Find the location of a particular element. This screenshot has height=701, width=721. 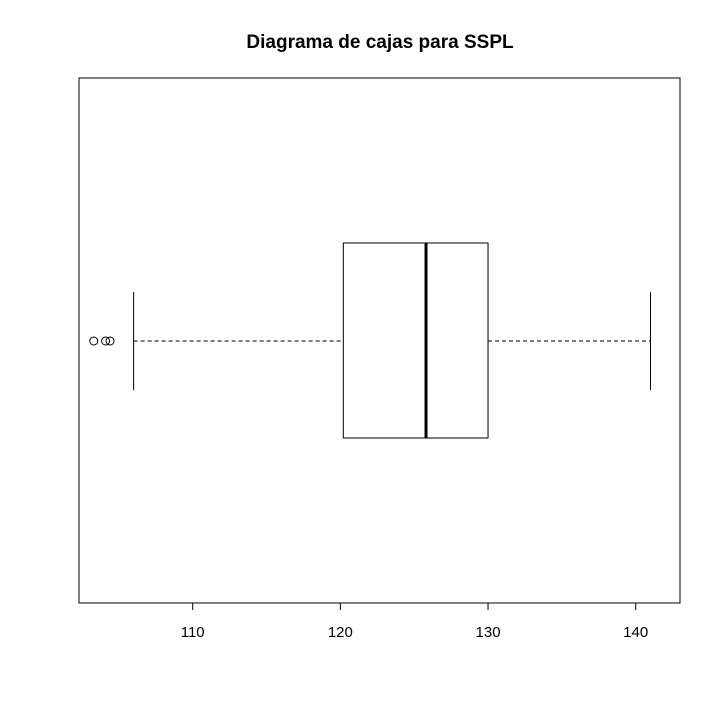

x-tick-label: 130 is located at coordinates (488, 632).